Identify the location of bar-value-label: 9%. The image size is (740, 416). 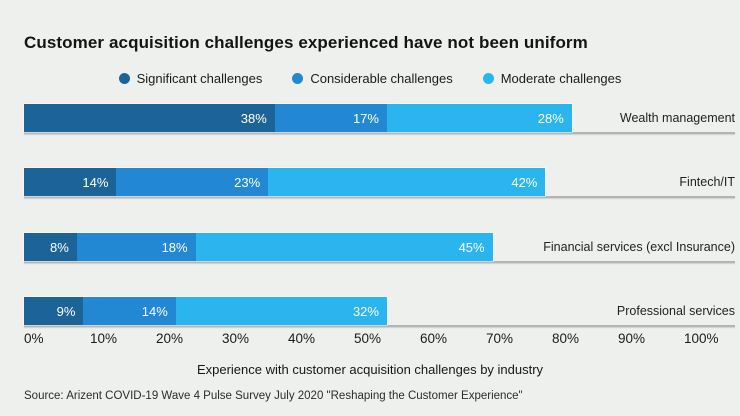
(66, 311).